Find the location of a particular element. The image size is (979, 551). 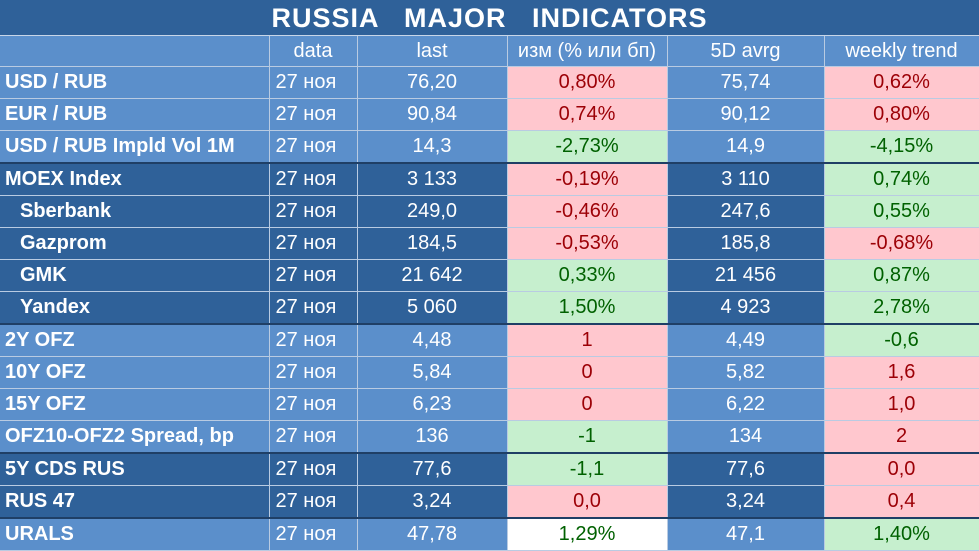

table-row: 5Y CDS RUS 27 ноя 77,6 -1,1 77,6 0,0 is located at coordinates (489, 469).